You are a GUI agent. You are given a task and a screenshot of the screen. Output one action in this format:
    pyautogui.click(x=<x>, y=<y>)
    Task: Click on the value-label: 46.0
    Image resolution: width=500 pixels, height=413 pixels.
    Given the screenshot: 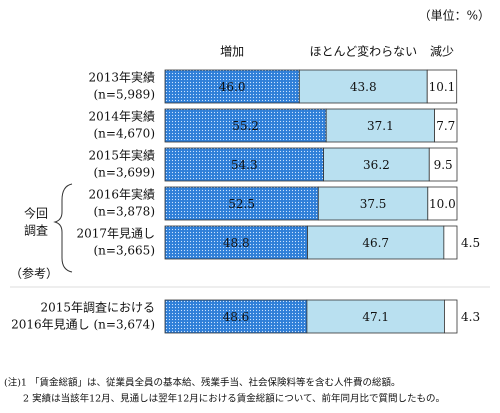 What is the action you would take?
    pyautogui.click(x=232, y=87)
    